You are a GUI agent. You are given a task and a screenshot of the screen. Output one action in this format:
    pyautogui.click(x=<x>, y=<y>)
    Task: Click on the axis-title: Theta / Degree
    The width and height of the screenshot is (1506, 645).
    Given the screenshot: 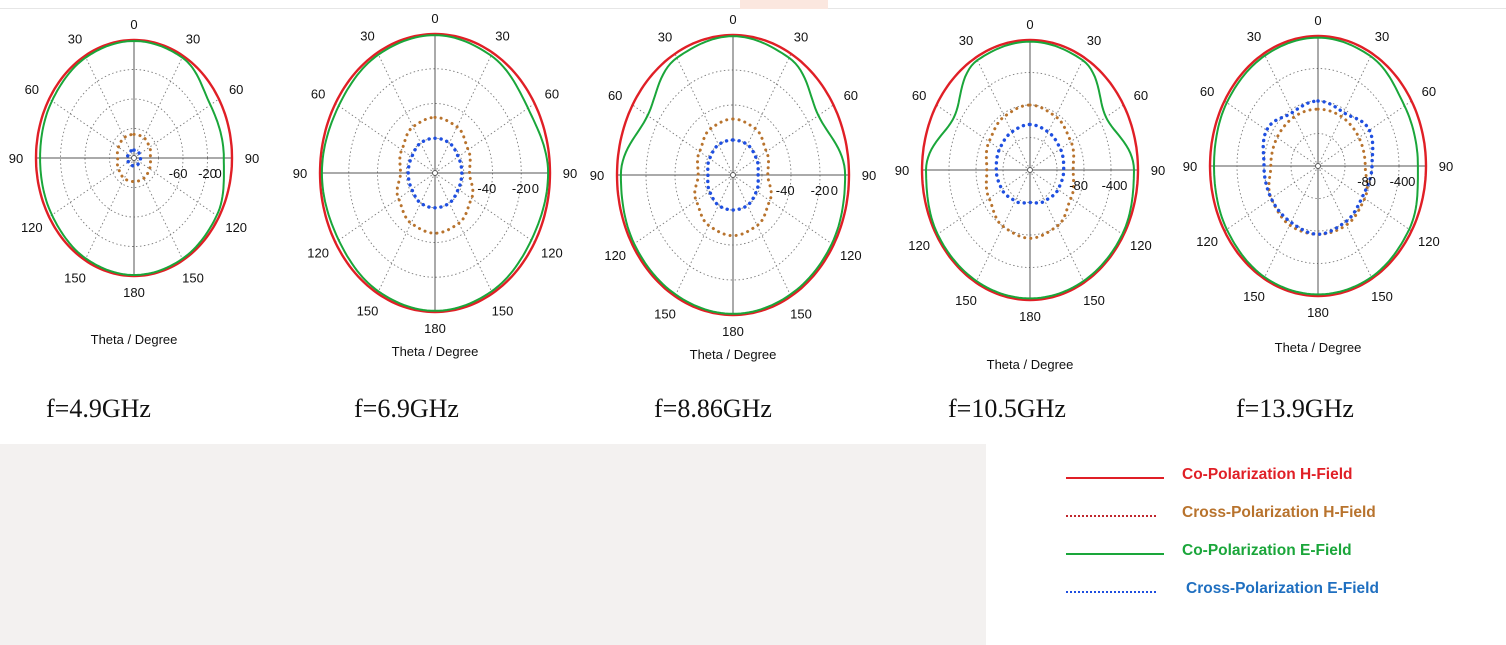 What is the action you would take?
    pyautogui.click(x=733, y=354)
    